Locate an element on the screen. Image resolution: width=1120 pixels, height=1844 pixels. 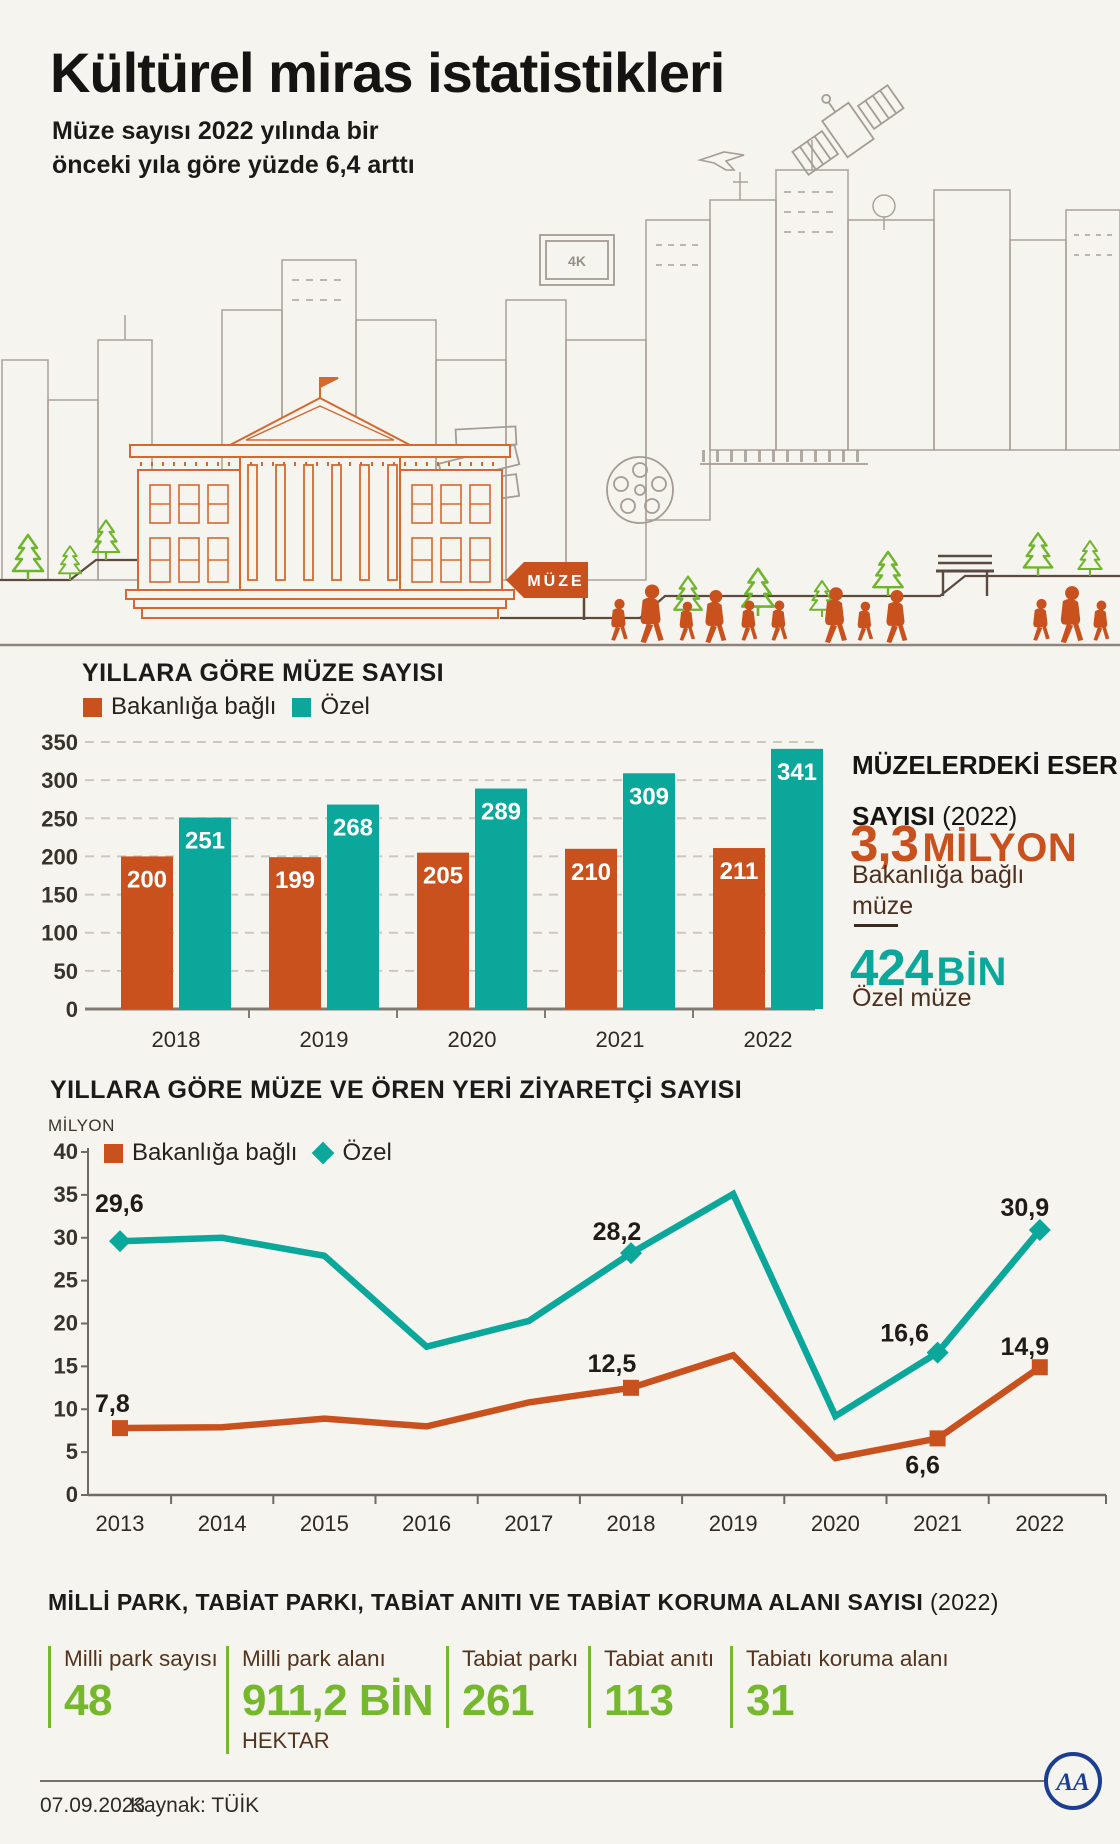
tv-4k-icon: 4K is located at coordinates (577, 260).